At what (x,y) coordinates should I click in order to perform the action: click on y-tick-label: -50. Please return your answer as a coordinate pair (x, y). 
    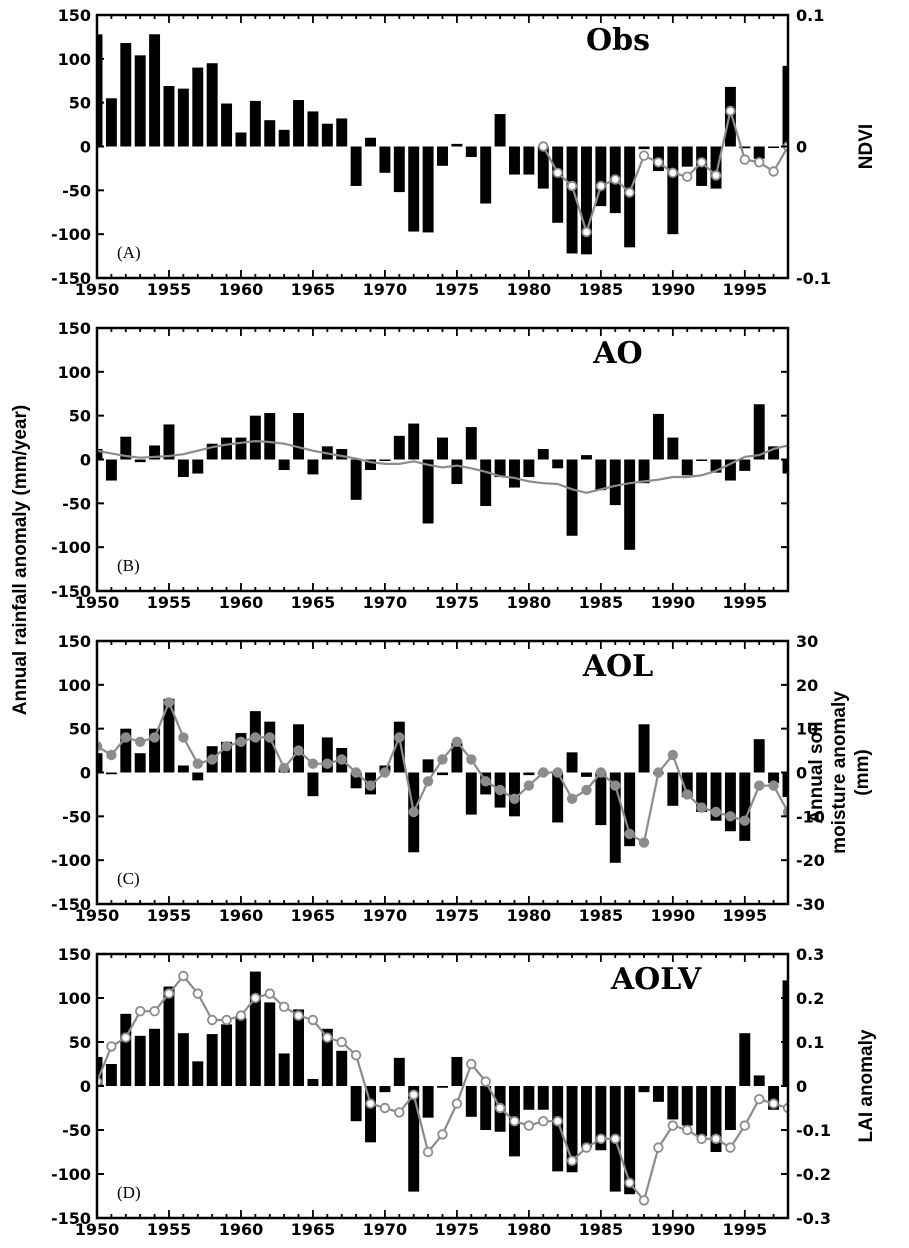
    Looking at the image, I should click on (76, 190).